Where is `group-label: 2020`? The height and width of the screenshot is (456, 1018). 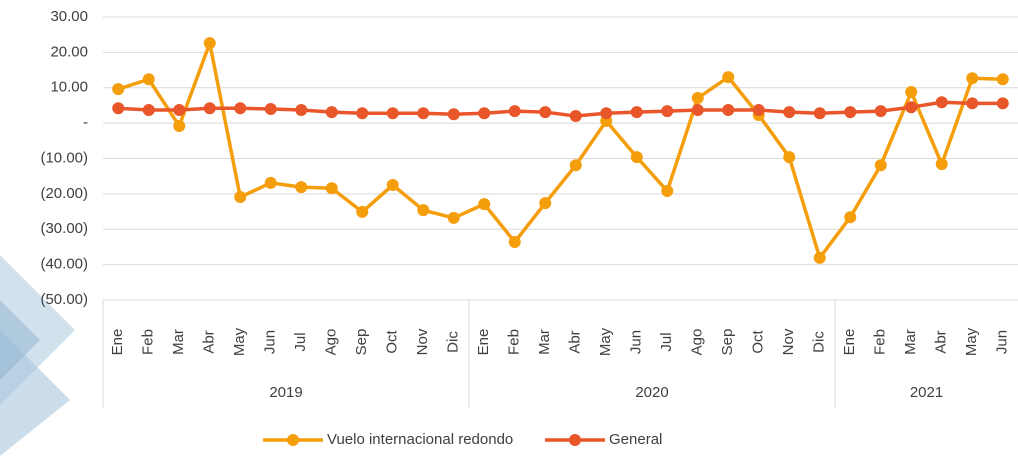
group-label: 2020 is located at coordinates (651, 392).